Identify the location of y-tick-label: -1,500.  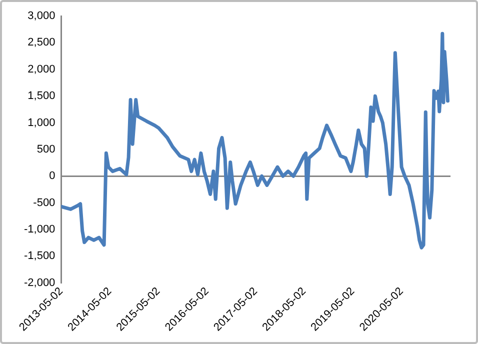
(40, 256).